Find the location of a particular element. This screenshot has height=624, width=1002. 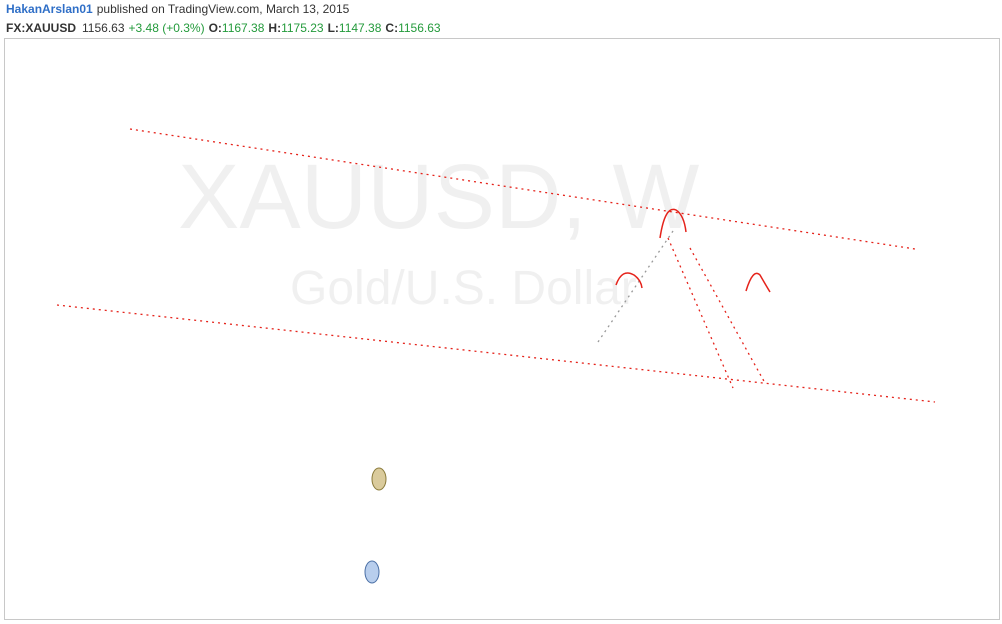

last: 1156.63 is located at coordinates (103, 28).